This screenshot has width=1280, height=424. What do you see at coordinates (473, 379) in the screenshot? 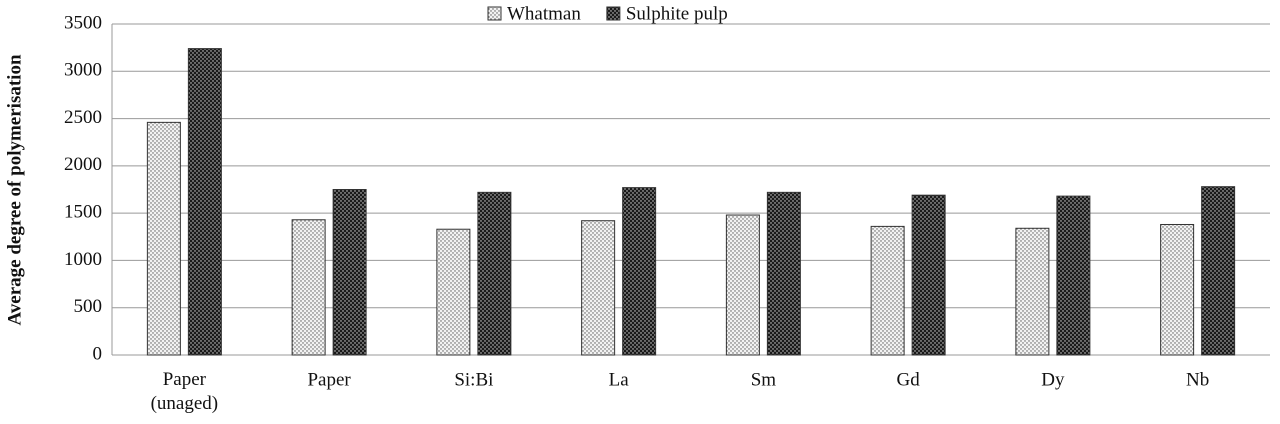
I see `x-tick-label: Si:Bi` at bounding box center [473, 379].